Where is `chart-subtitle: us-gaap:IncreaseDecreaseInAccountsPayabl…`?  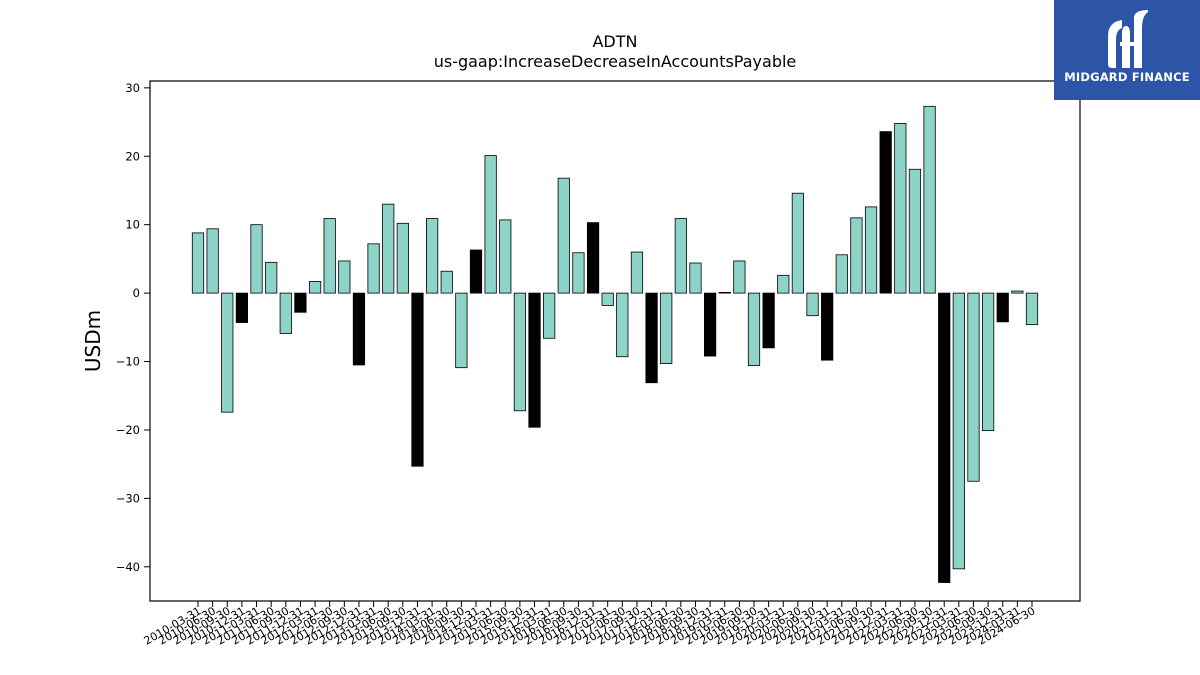
chart-subtitle: us-gaap:IncreaseDecreaseInAccountsPayabl… is located at coordinates (615, 61).